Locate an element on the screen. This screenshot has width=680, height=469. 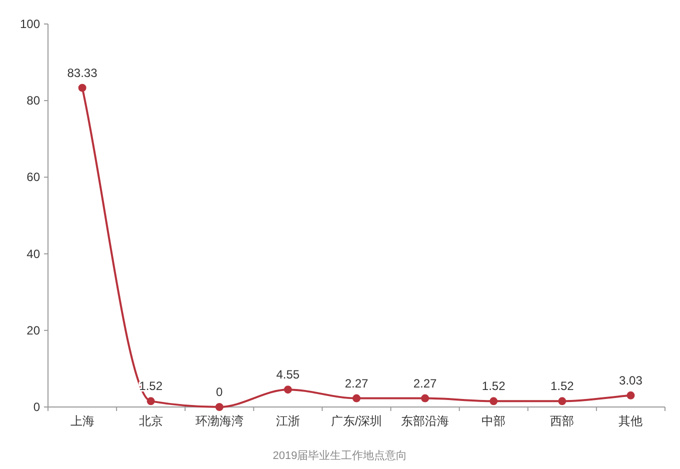
x-tick-label: 东部沿海 is located at coordinates (425, 421).